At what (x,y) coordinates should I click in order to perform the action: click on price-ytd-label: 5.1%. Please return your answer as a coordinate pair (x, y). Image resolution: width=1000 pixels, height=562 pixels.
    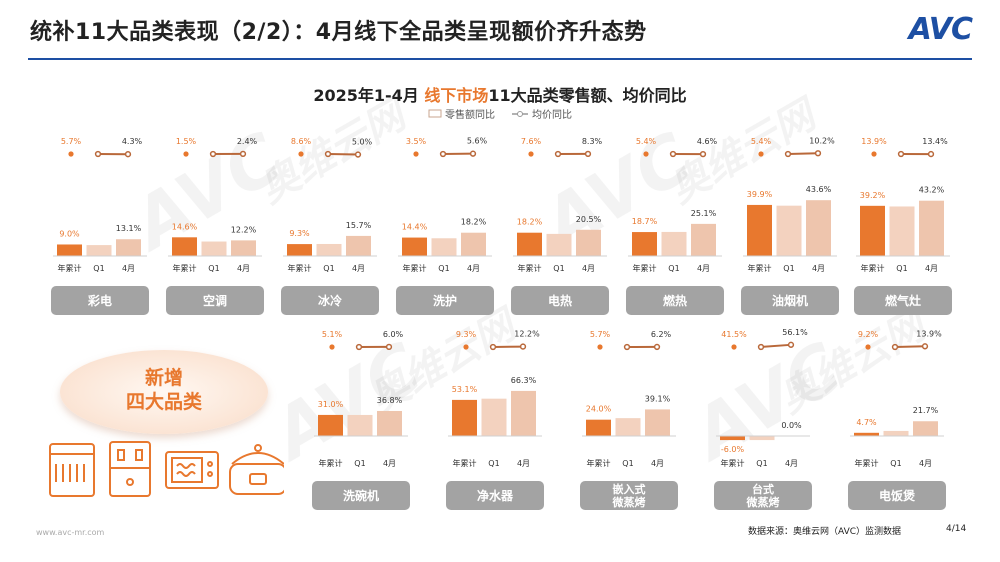
    Looking at the image, I should click on (332, 334).